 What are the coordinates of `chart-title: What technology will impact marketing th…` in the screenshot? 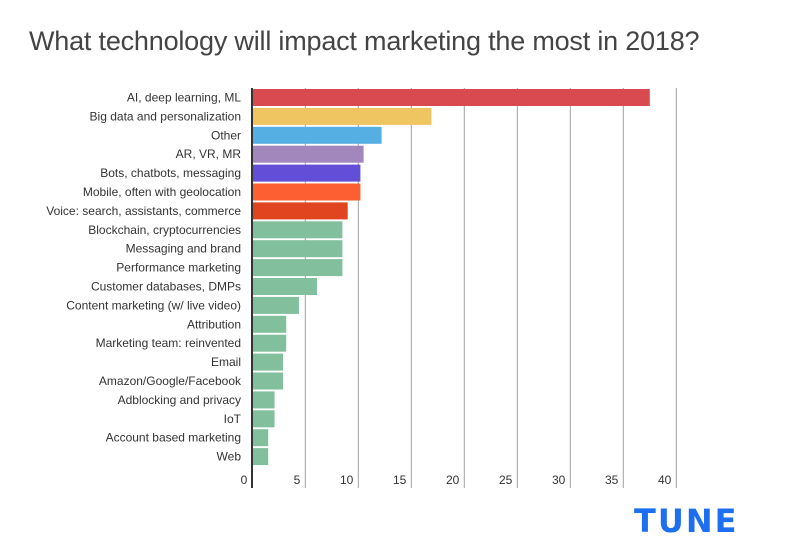 It's located at (364, 41).